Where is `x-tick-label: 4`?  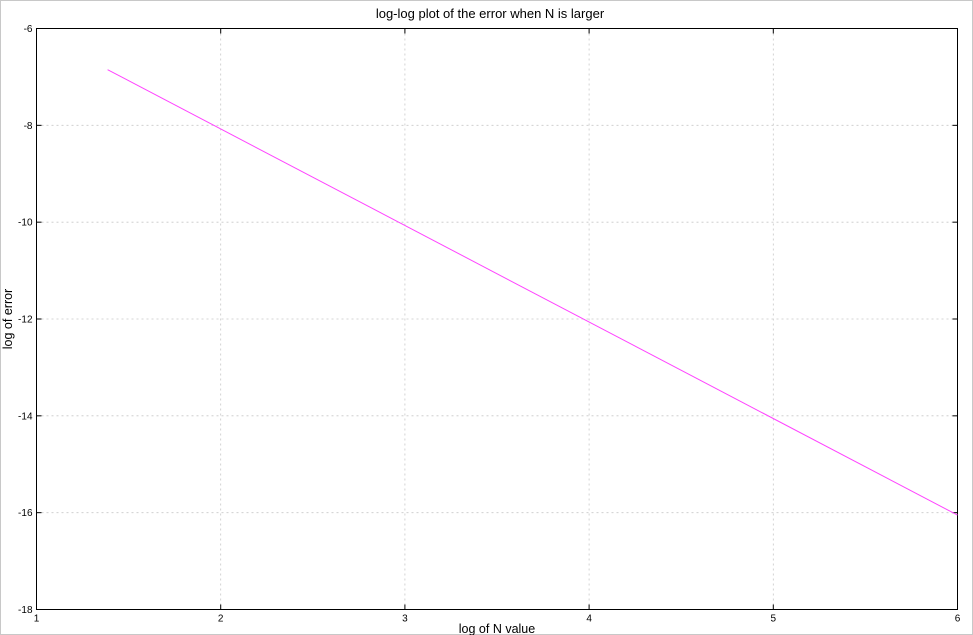 x-tick-label: 4 is located at coordinates (589, 619).